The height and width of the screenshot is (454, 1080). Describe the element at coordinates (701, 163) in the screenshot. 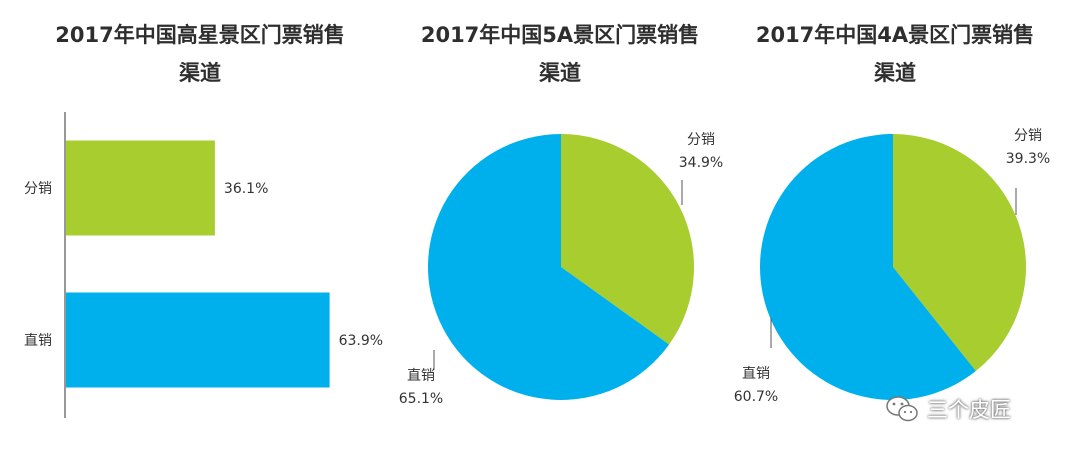

I see `pie1-value-label-0: 34.9%` at that location.